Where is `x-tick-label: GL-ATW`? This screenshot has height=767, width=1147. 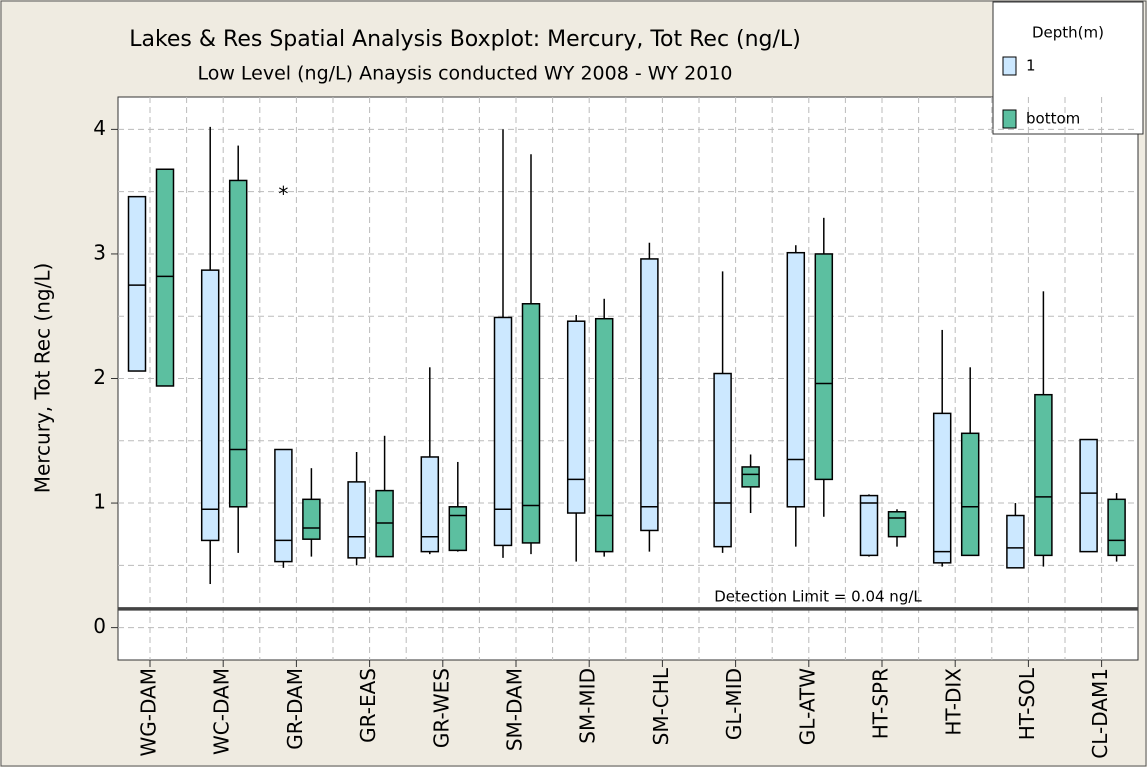 x-tick-label: GL-ATW is located at coordinates (807, 706).